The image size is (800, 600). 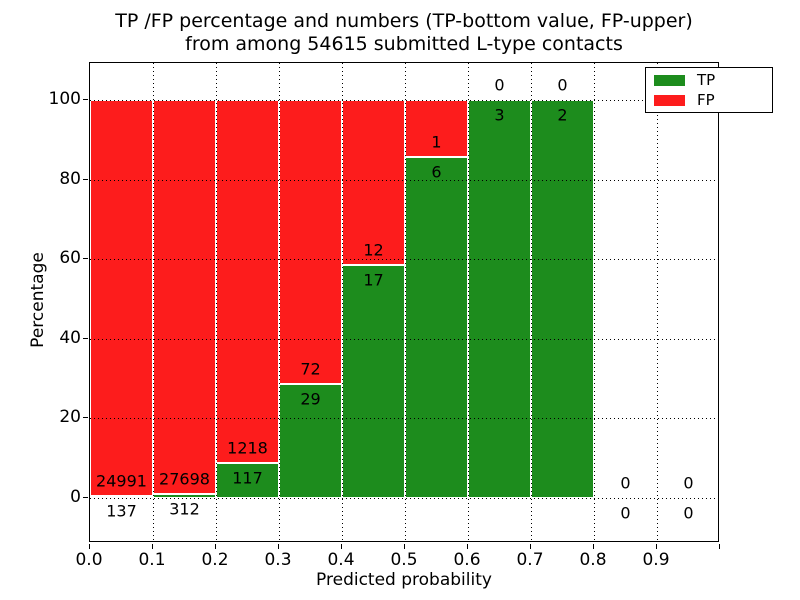 What do you see at coordinates (404, 580) in the screenshot?
I see `x-axis-label: Predicted probability` at bounding box center [404, 580].